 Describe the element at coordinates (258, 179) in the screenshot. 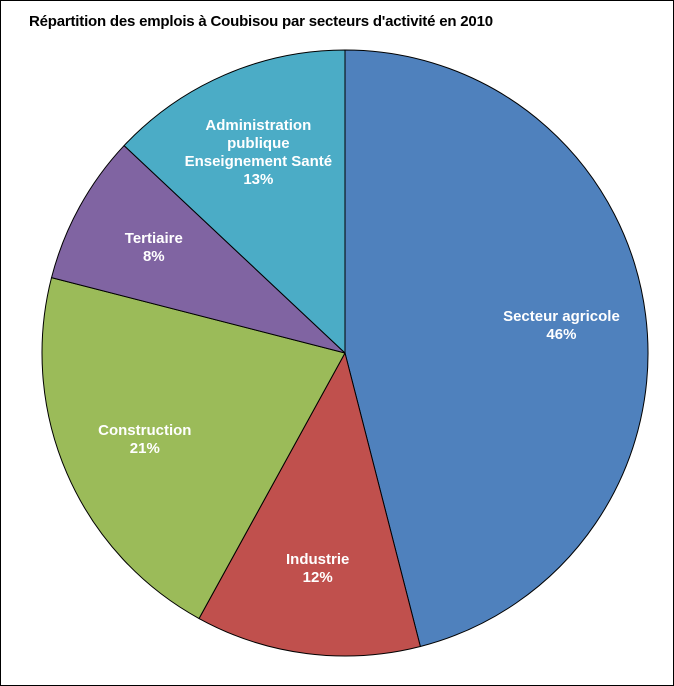

I see `value-label: 13%` at that location.